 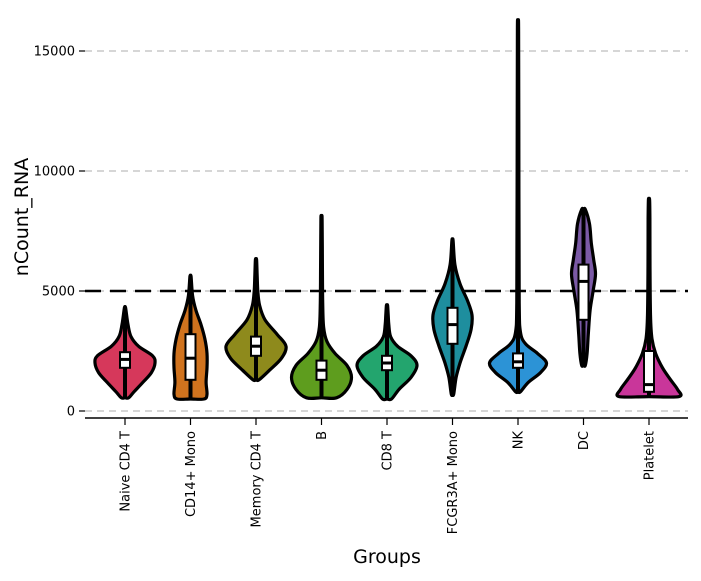 What do you see at coordinates (387, 557) in the screenshot?
I see `x-axis-title: Groups` at bounding box center [387, 557].